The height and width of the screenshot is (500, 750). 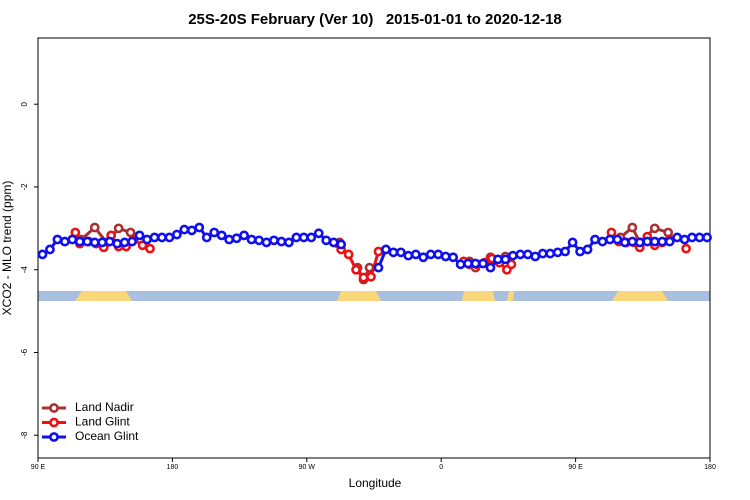 I want to click on y-axis-label: XCO2 - MLO trend (ppm), so click(x=7, y=248).